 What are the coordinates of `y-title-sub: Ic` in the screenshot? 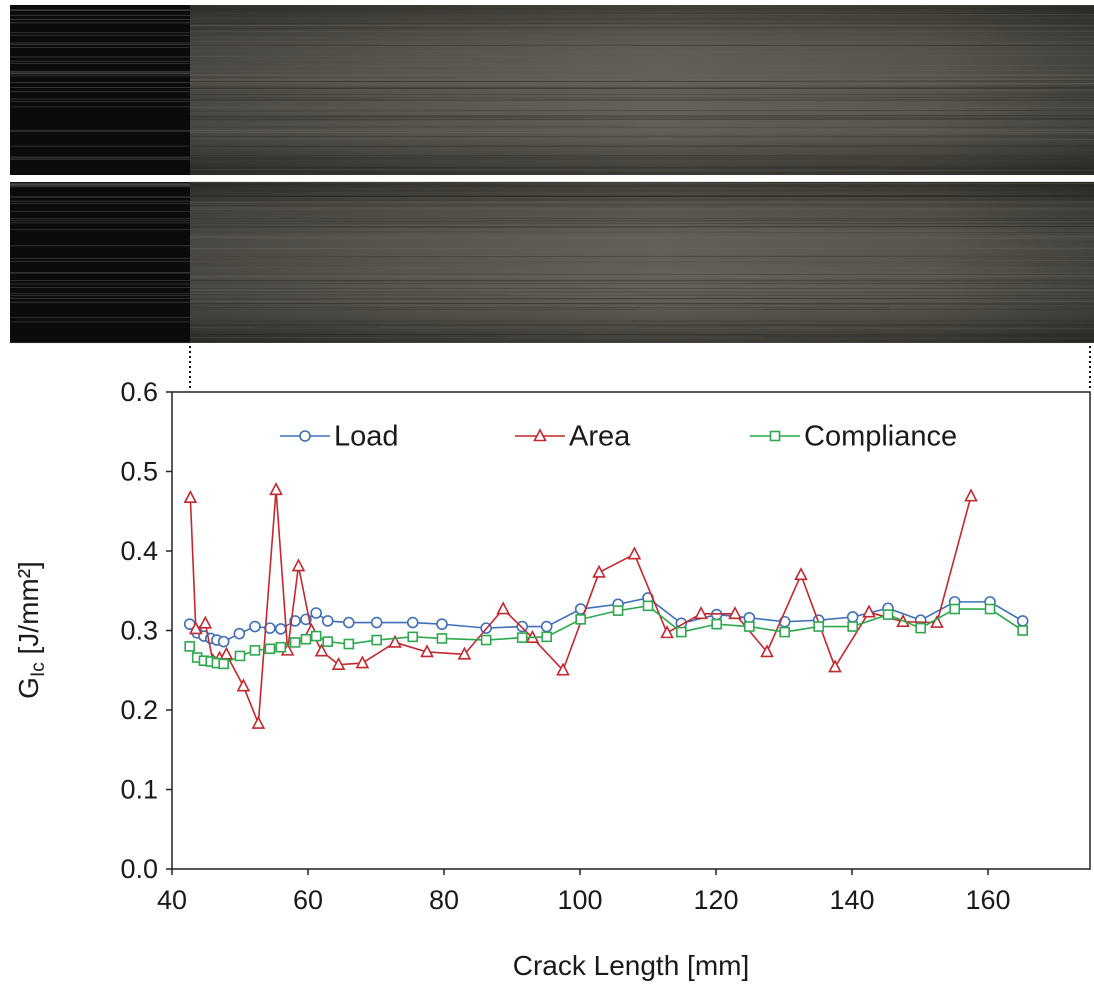 It's located at (38, 669).